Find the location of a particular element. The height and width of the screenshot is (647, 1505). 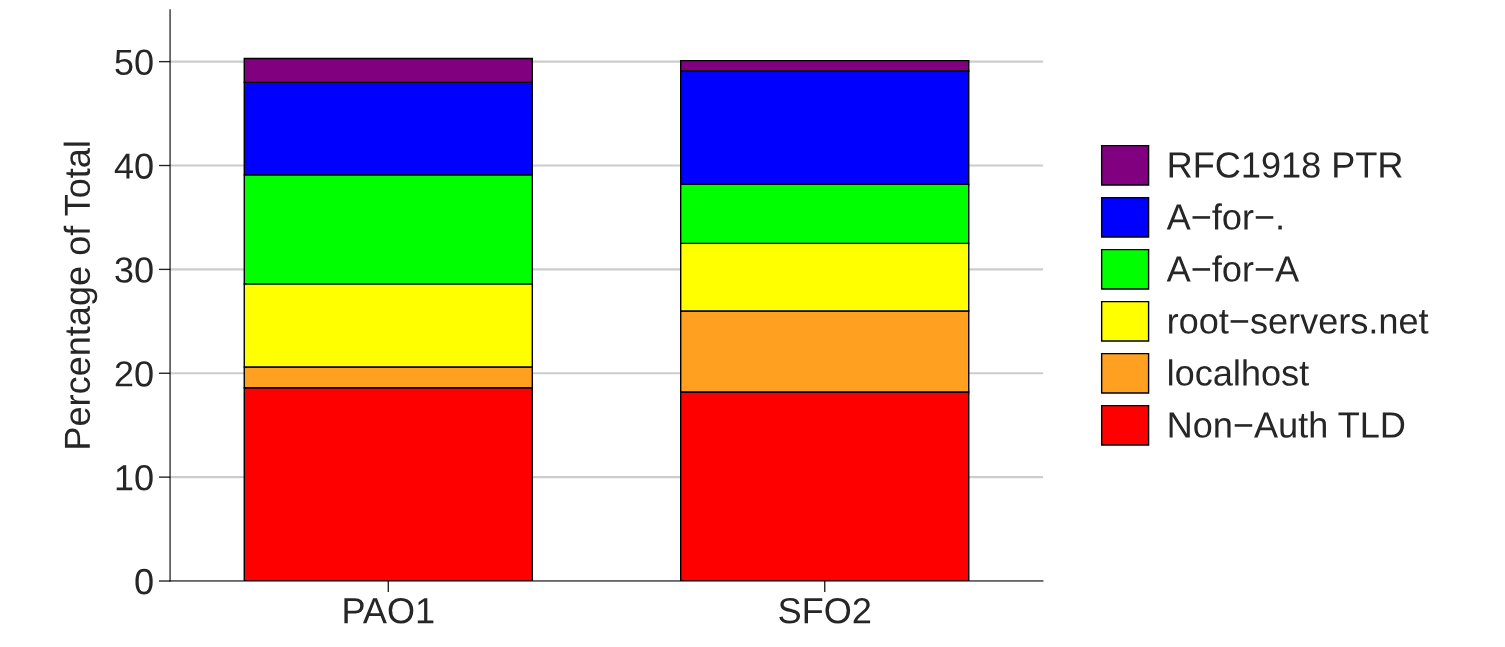

y-tick-label: 50 is located at coordinates (134, 62).